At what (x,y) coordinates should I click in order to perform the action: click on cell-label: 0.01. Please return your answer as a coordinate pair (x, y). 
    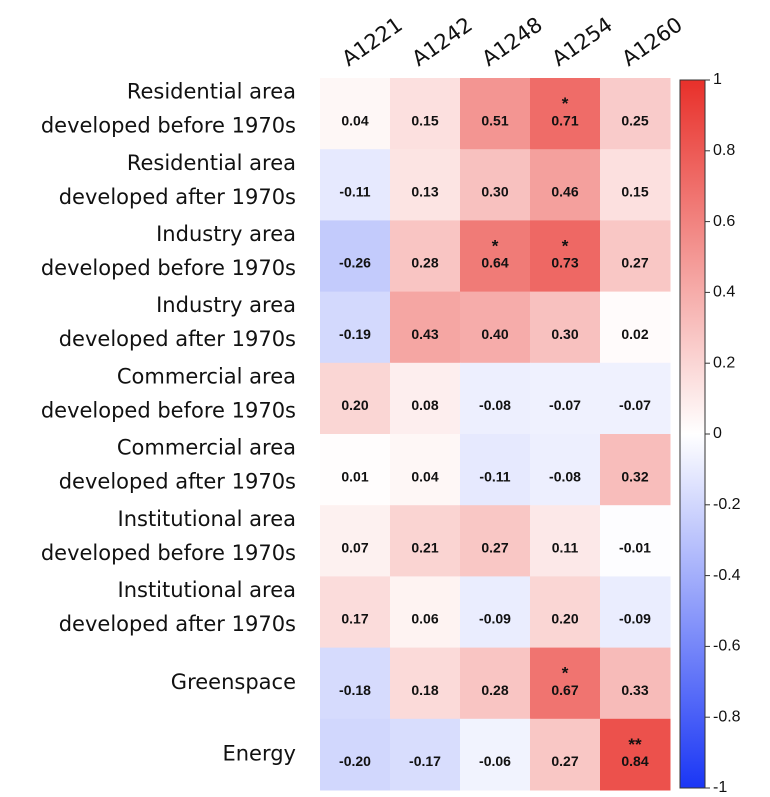
    Looking at the image, I should click on (354, 476).